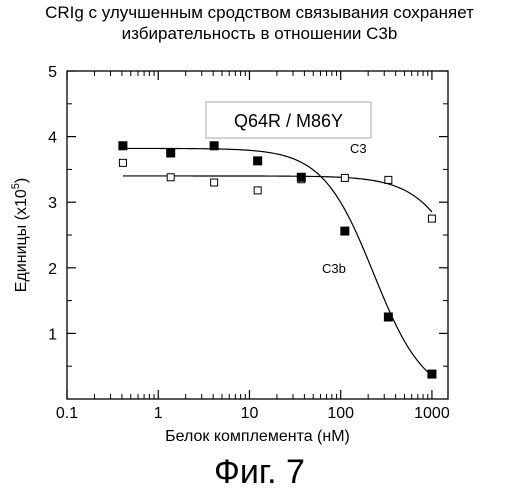 The image size is (519, 500). I want to click on x-tick-label: 100, so click(340, 413).